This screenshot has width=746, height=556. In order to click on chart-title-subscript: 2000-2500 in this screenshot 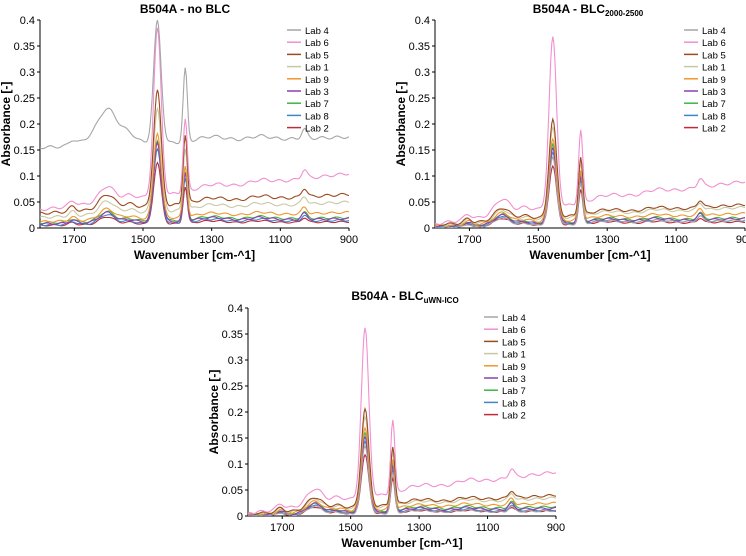, I will do `click(624, 13)`.